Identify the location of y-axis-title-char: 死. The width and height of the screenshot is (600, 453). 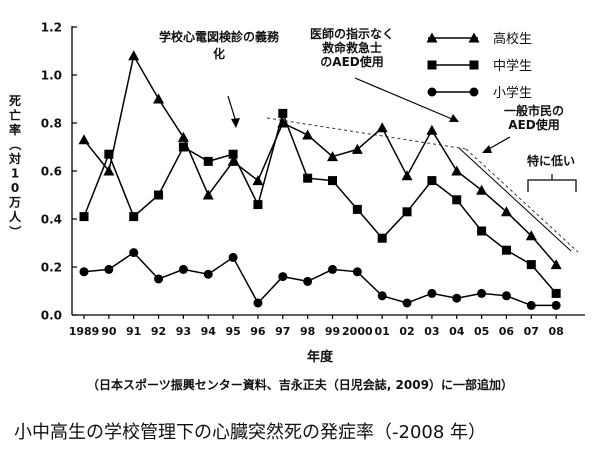
(15, 101).